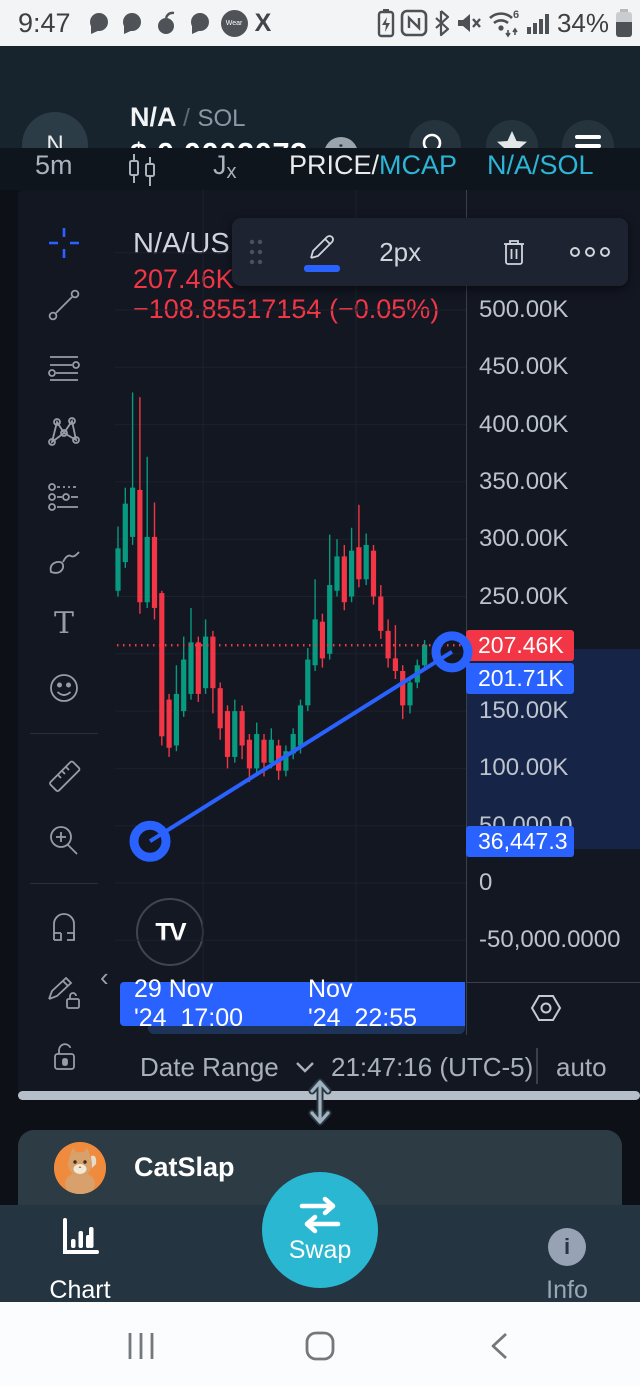 This screenshot has width=640, height=1386. I want to click on status-bar: 9:47 Wear X 6 34%, so click(320, 23).